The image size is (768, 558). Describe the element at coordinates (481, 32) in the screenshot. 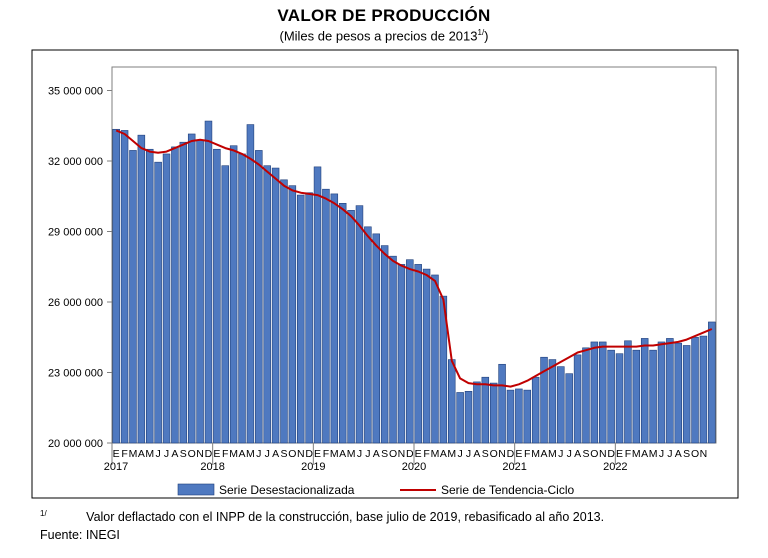

I see `subtitle-footnote-marker: 1/` at that location.